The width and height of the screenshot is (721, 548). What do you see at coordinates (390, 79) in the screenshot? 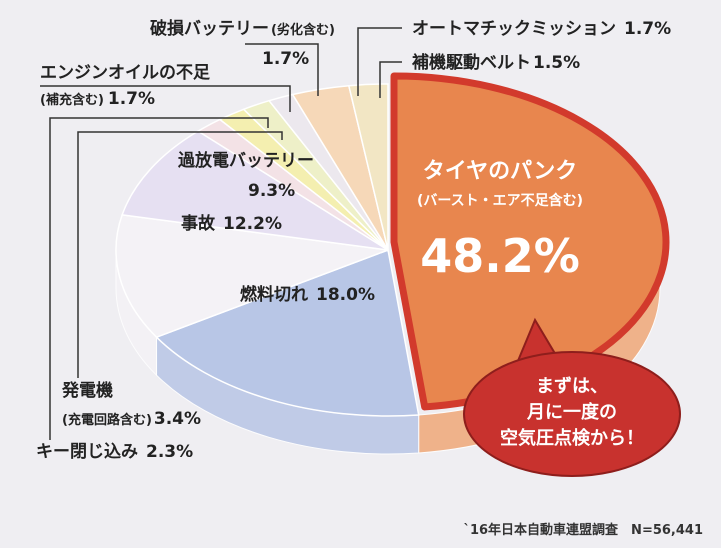
I see `leader-belt` at bounding box center [390, 79].